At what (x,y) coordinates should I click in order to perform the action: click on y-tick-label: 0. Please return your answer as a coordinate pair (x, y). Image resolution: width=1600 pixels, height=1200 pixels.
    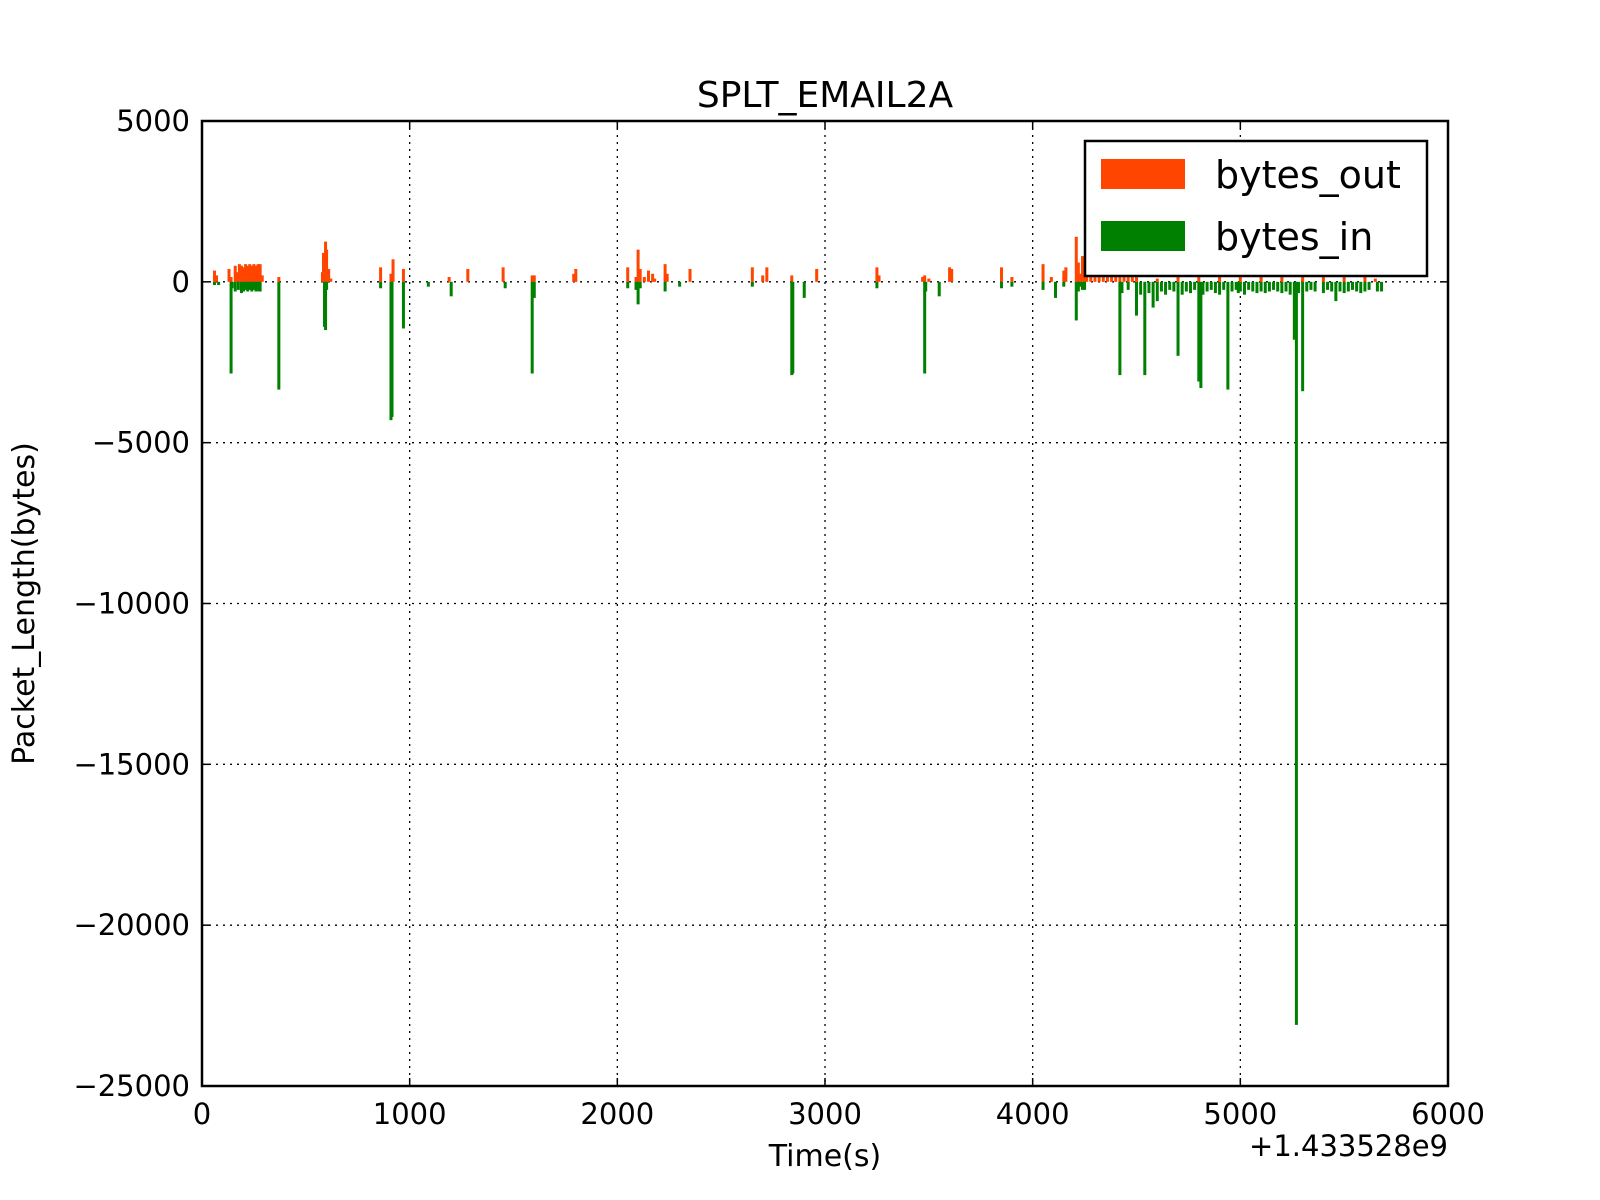
    Looking at the image, I should click on (181, 282).